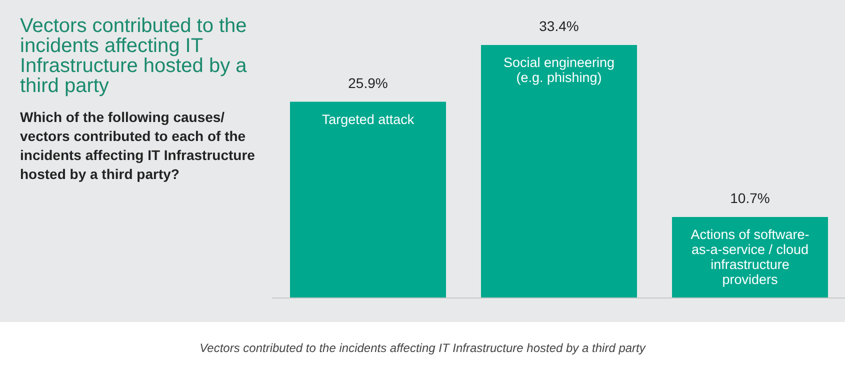  I want to click on data-label: 33.4%, so click(559, 26).